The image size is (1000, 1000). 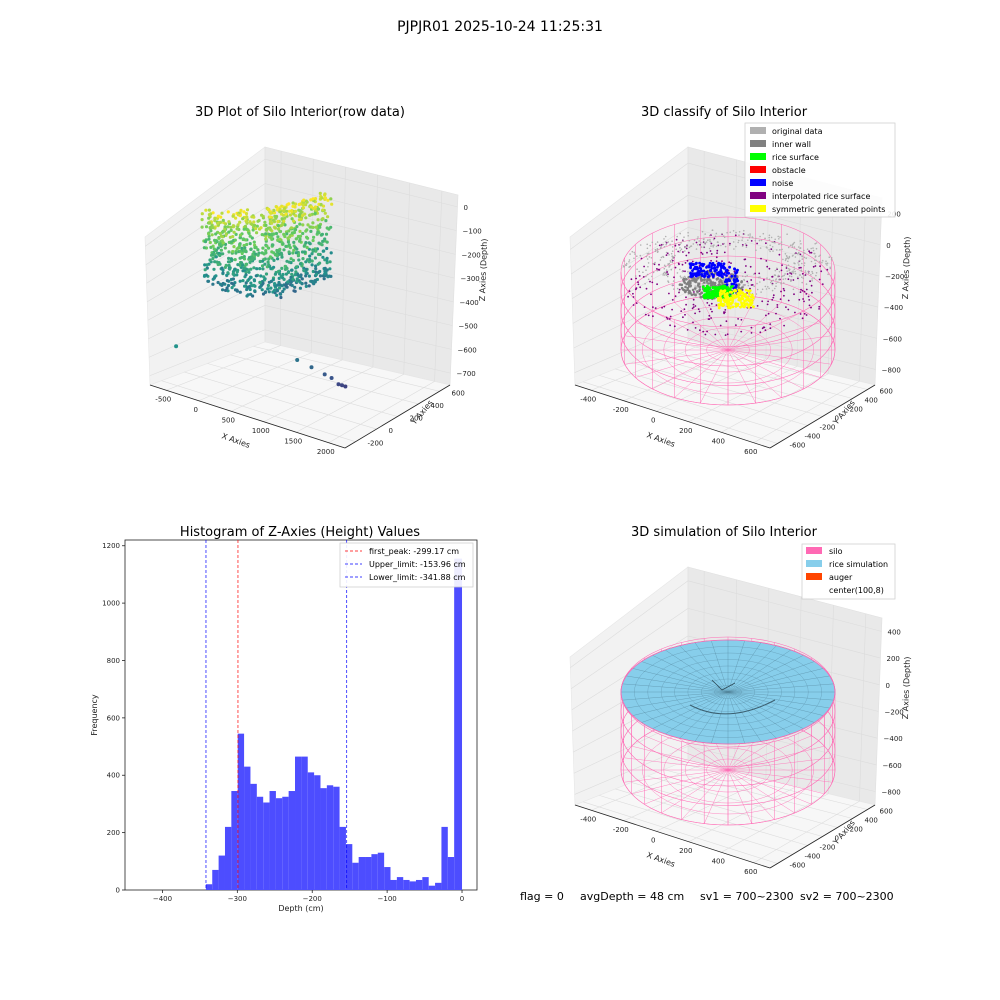 What do you see at coordinates (672, 836) in the screenshot?
I see `x-axis-line` at bounding box center [672, 836].